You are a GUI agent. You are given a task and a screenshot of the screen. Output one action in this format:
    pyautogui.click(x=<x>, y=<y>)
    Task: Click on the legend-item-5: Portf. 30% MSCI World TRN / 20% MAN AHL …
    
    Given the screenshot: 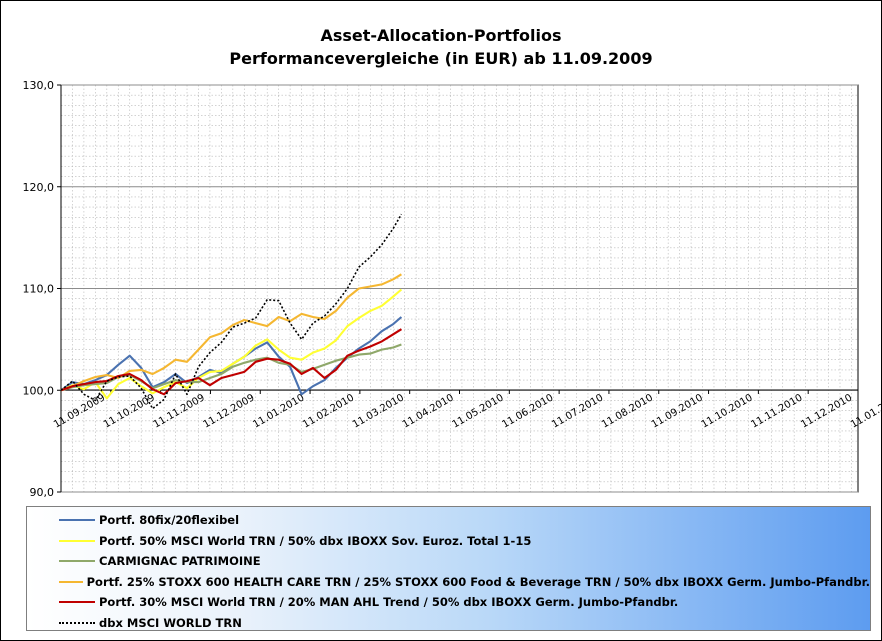 What is the action you would take?
    pyautogui.click(x=464, y=602)
    